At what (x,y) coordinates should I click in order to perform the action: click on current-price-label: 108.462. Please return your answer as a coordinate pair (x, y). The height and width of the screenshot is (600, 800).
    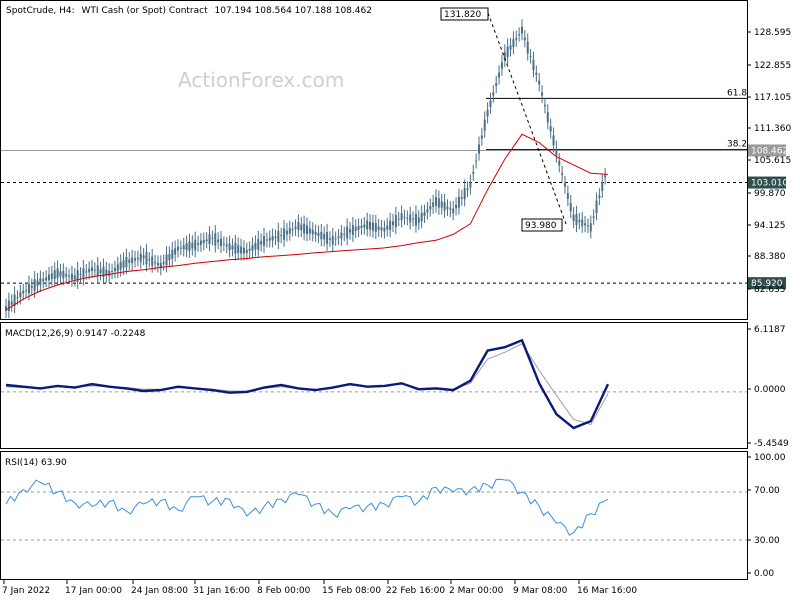
    Looking at the image, I should click on (769, 151).